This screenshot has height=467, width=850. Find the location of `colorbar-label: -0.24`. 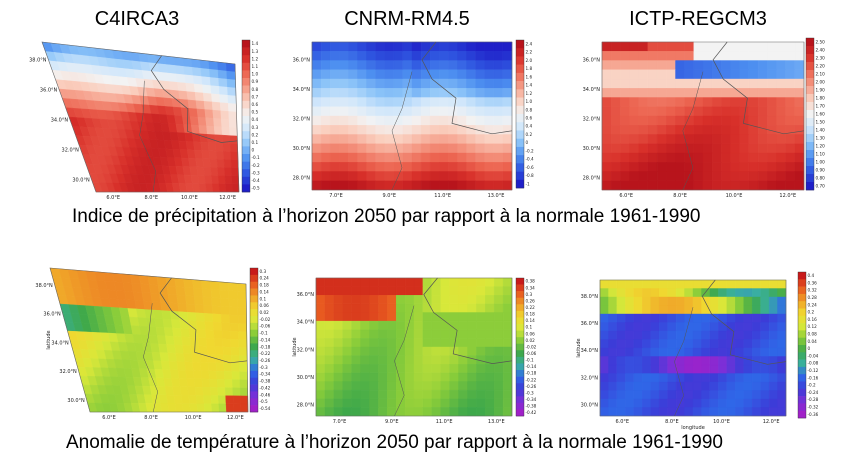

colorbar-label: -0.24 is located at coordinates (813, 392).